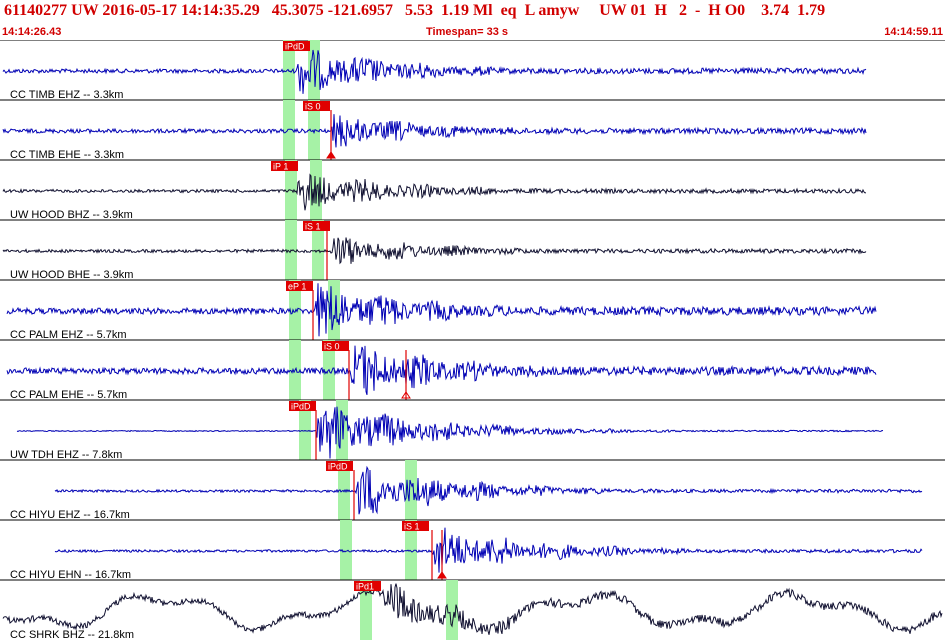 This screenshot has width=945, height=640. What do you see at coordinates (467, 32) in the screenshot?
I see `timespan-label: Timespan= 33 s` at bounding box center [467, 32].